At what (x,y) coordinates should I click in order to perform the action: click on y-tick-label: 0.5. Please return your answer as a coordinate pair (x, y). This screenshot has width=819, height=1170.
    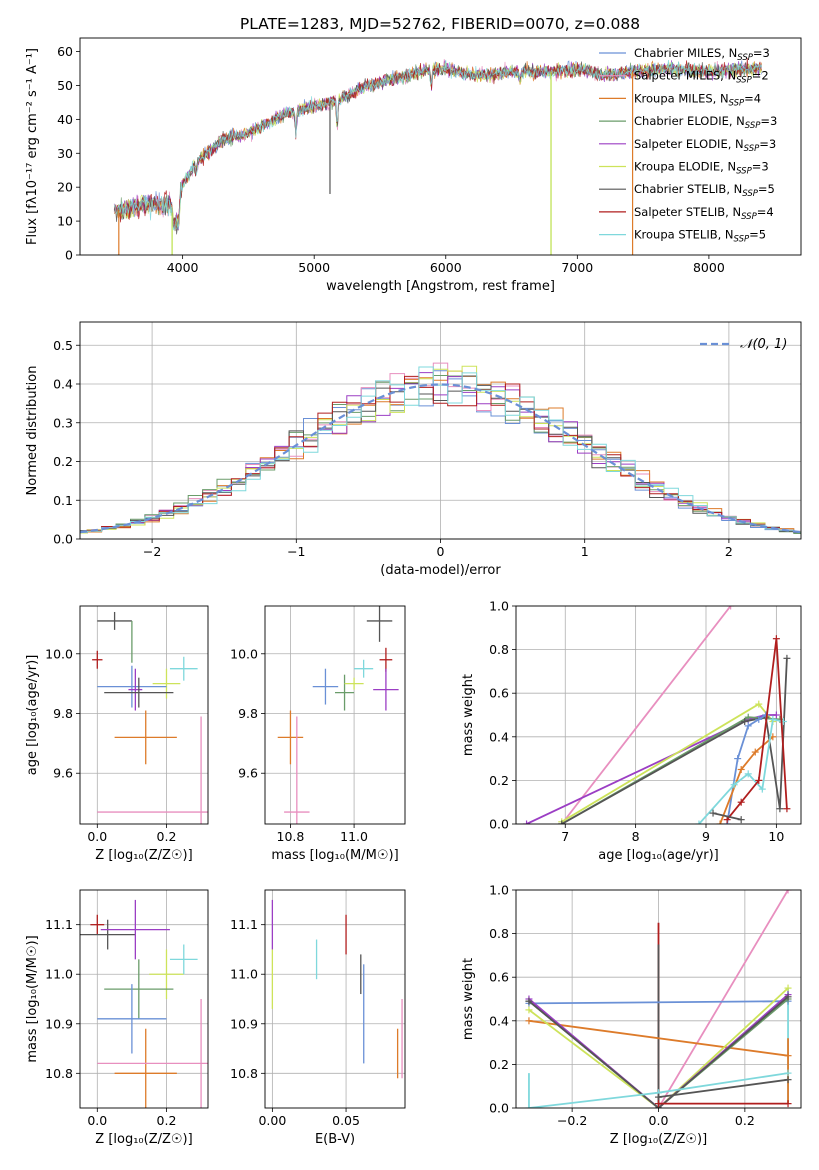
    Looking at the image, I should click on (63, 345).